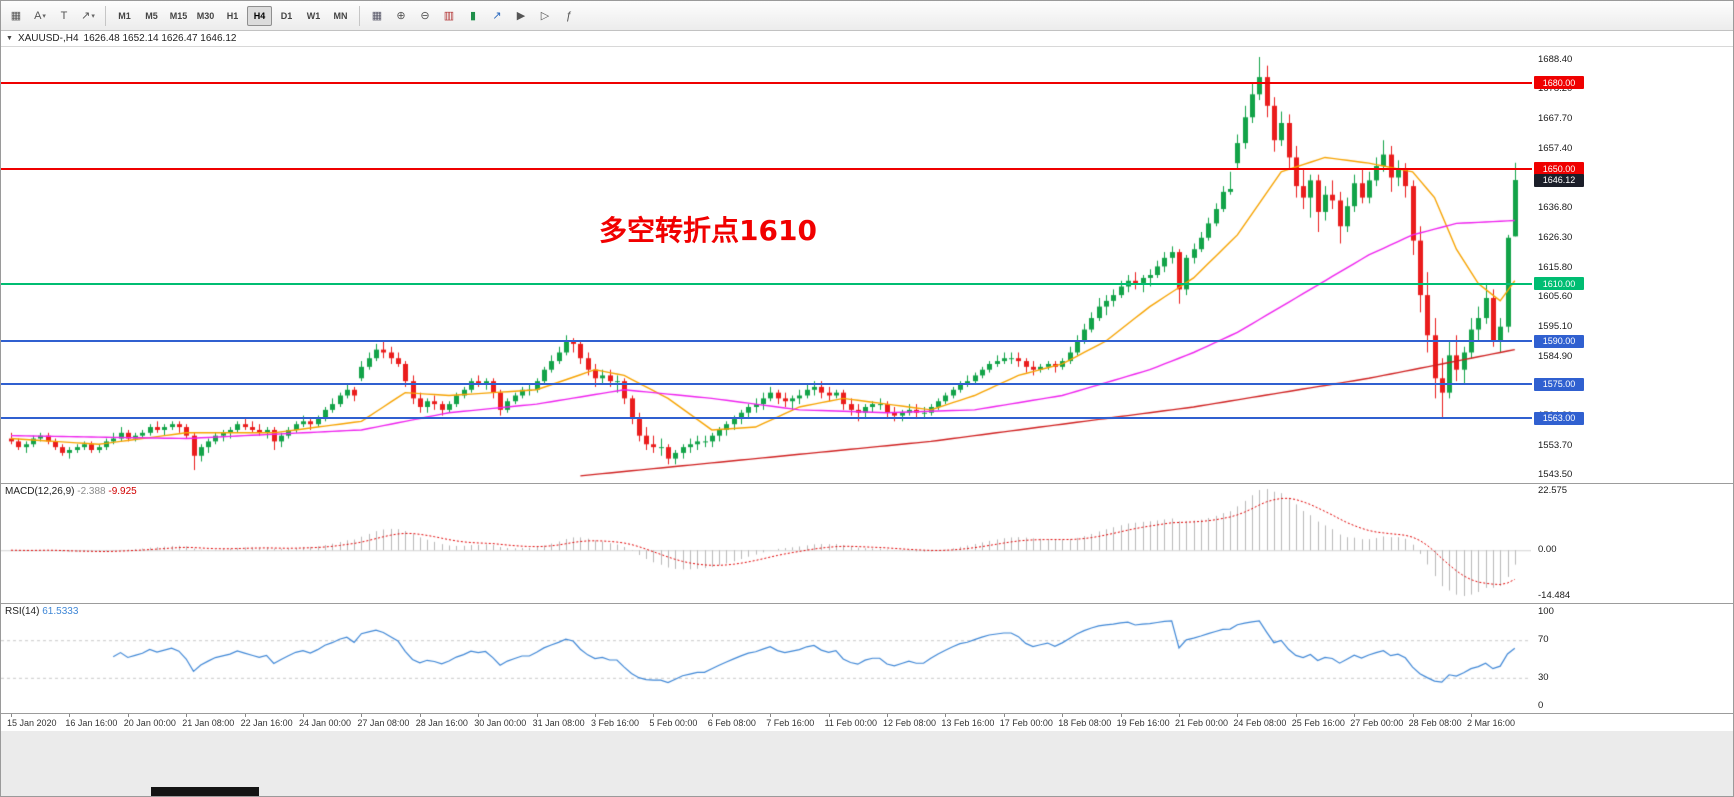  What do you see at coordinates (441, 723) in the screenshot?
I see `time-axis-label: 28 Jan 16:00` at bounding box center [441, 723].